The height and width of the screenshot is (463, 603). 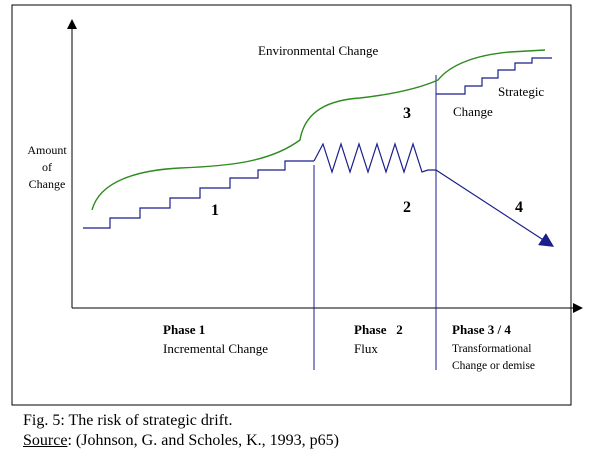 What do you see at coordinates (47, 150) in the screenshot?
I see `y-axis-label-1: Amount` at bounding box center [47, 150].